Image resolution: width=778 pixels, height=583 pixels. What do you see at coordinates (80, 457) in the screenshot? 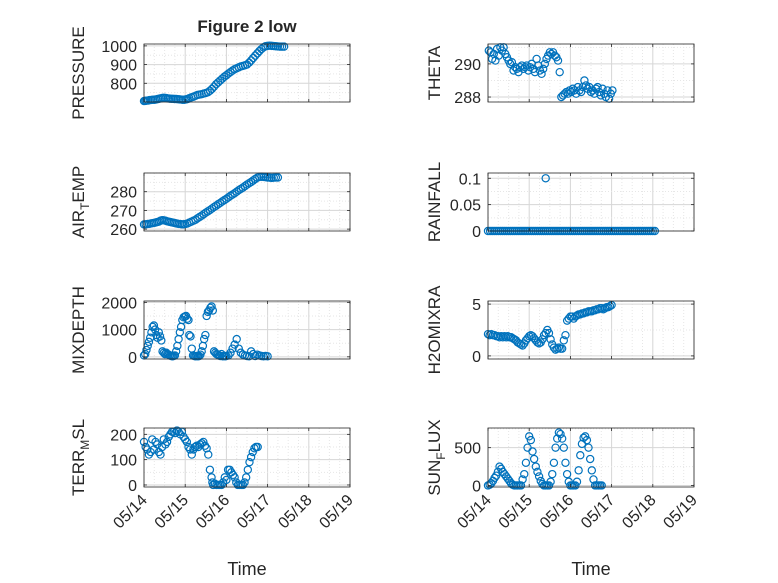
I see `y-axis-label: TERRMSL` at bounding box center [80, 457].